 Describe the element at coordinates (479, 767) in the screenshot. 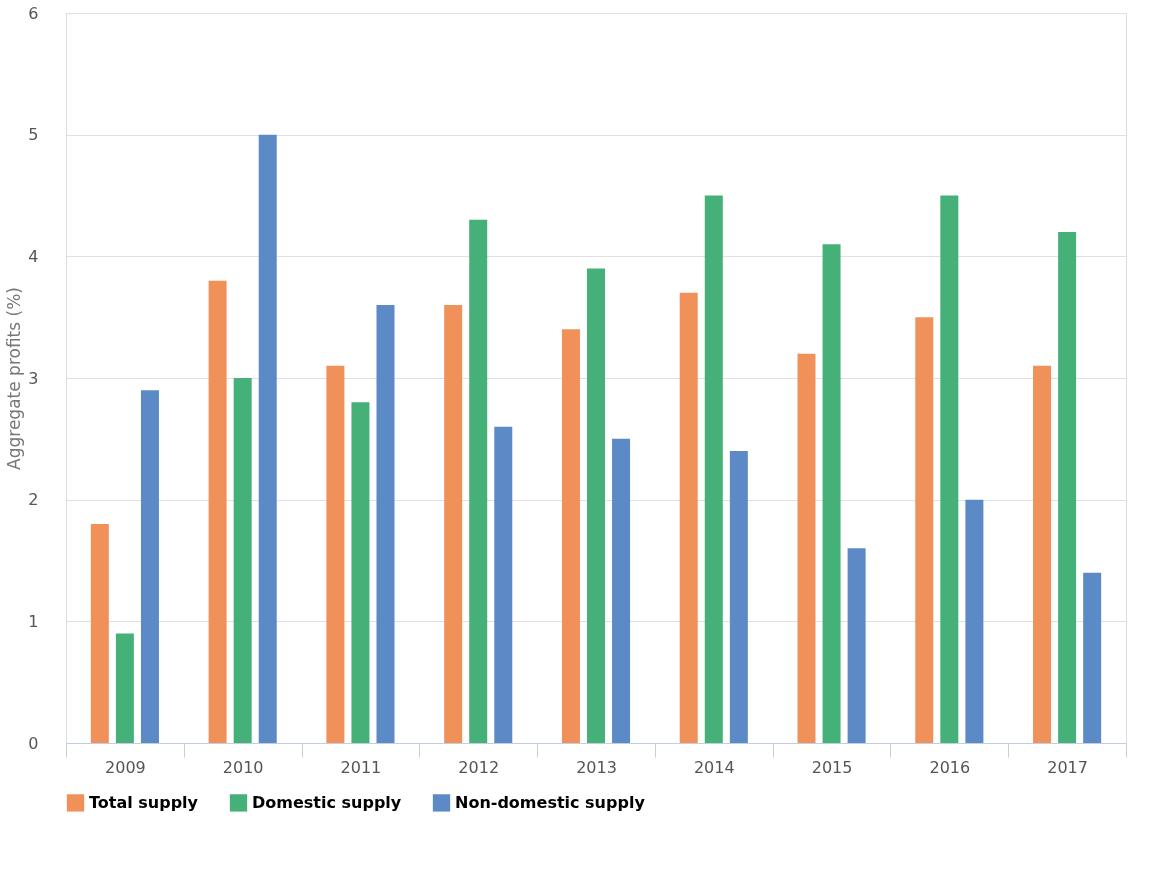

I see `x-tick-label: 2012` at that location.